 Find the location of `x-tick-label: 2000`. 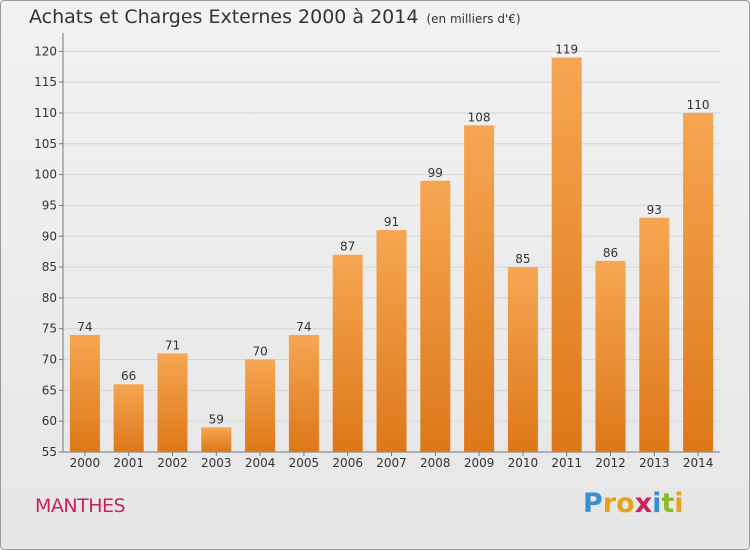

x-tick-label: 2000 is located at coordinates (85, 463).